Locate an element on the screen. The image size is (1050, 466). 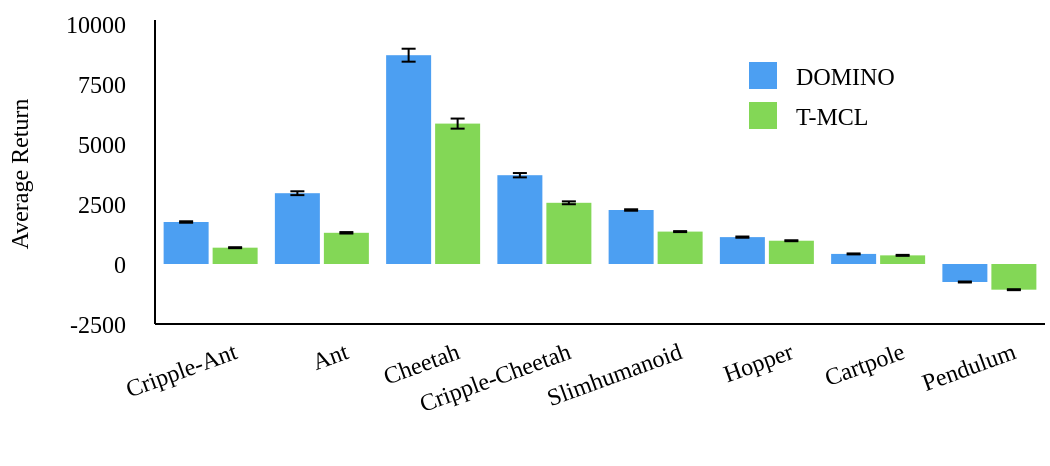
bar-domino-pendulum is located at coordinates (965, 273).